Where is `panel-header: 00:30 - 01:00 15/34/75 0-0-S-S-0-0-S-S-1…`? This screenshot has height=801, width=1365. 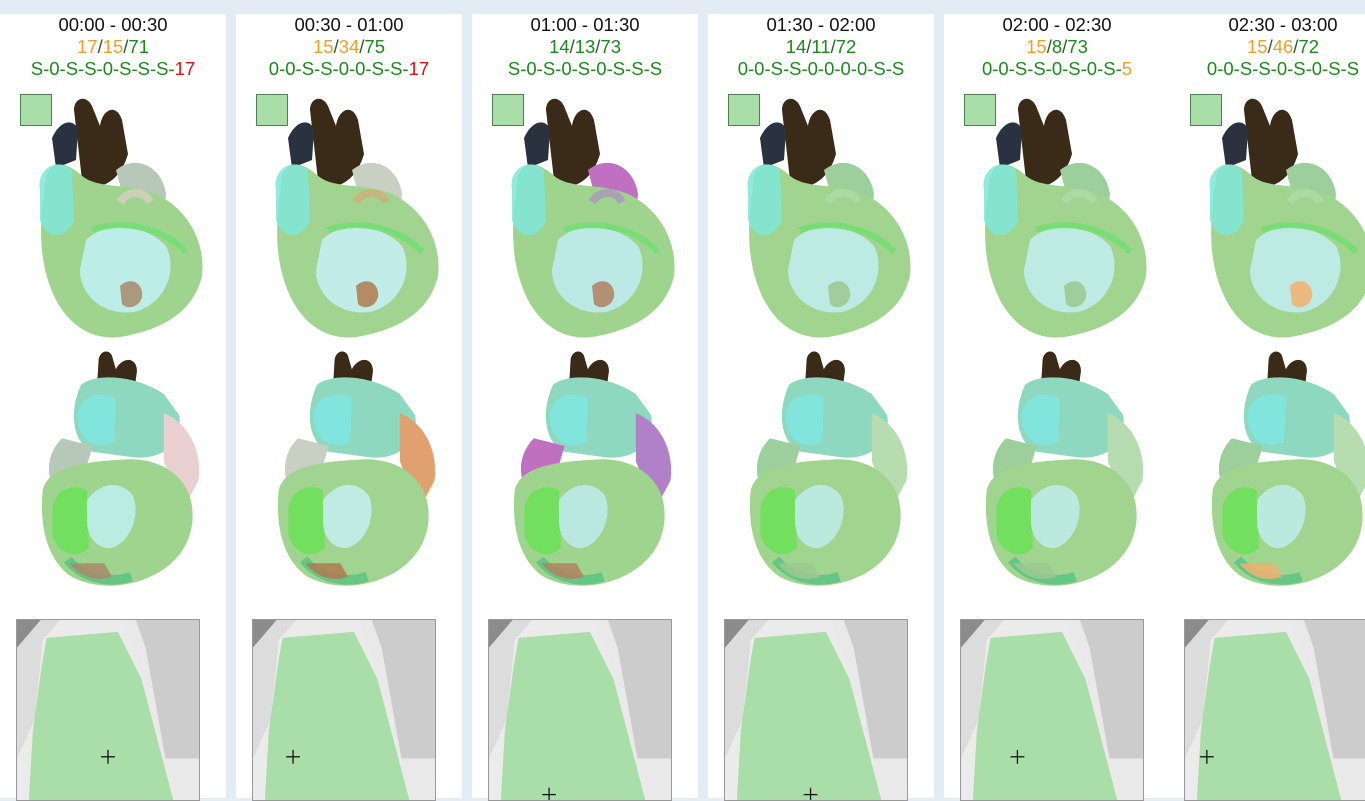 panel-header: 00:30 - 01:00 15/34/75 0-0-S-S-0-0-S-S-1… is located at coordinates (349, 47).